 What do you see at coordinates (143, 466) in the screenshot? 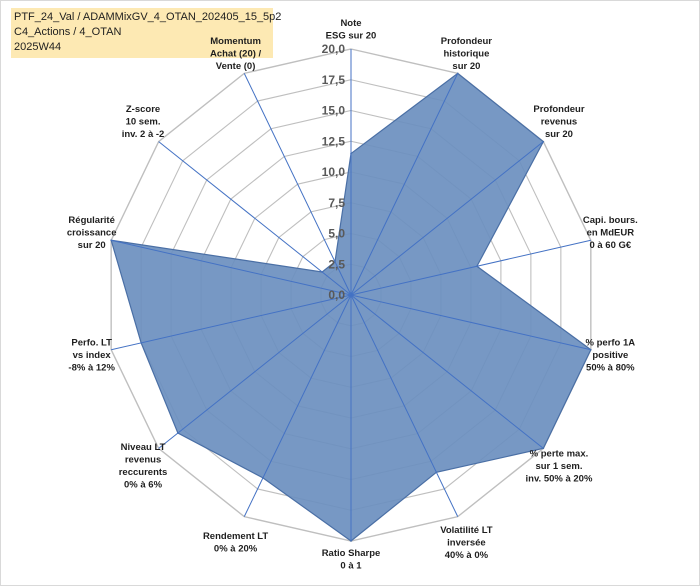
I see `axis-label: Niveau LT revenus reccurents 0% à 6%` at bounding box center [143, 466].